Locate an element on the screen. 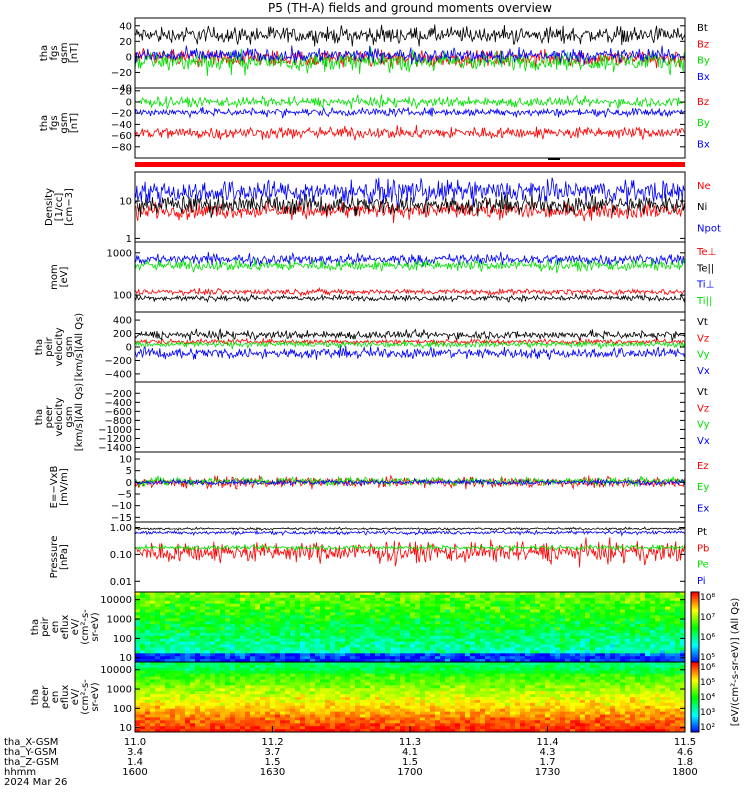 The image size is (750, 800). legend-Bz: Bz is located at coordinates (703, 44).